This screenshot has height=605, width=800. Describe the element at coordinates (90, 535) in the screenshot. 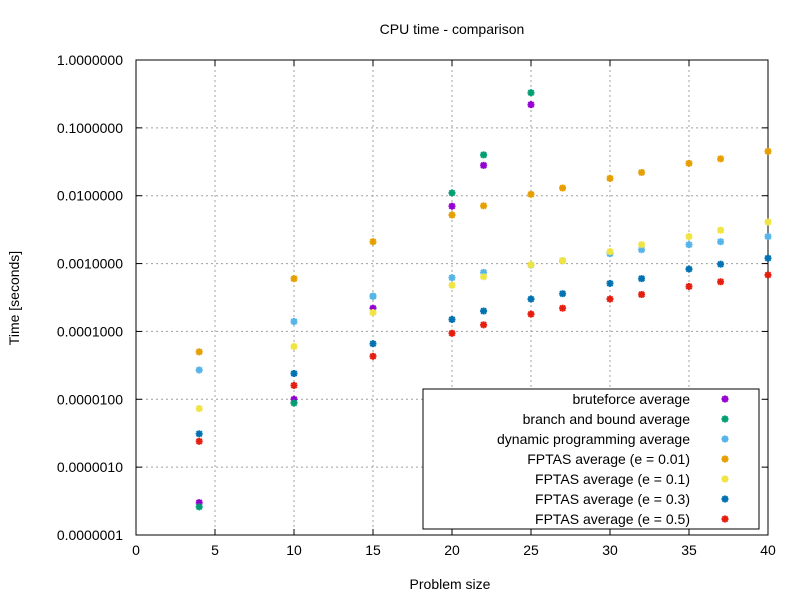

I see `y-tick-label: 0.0000001` at that location.